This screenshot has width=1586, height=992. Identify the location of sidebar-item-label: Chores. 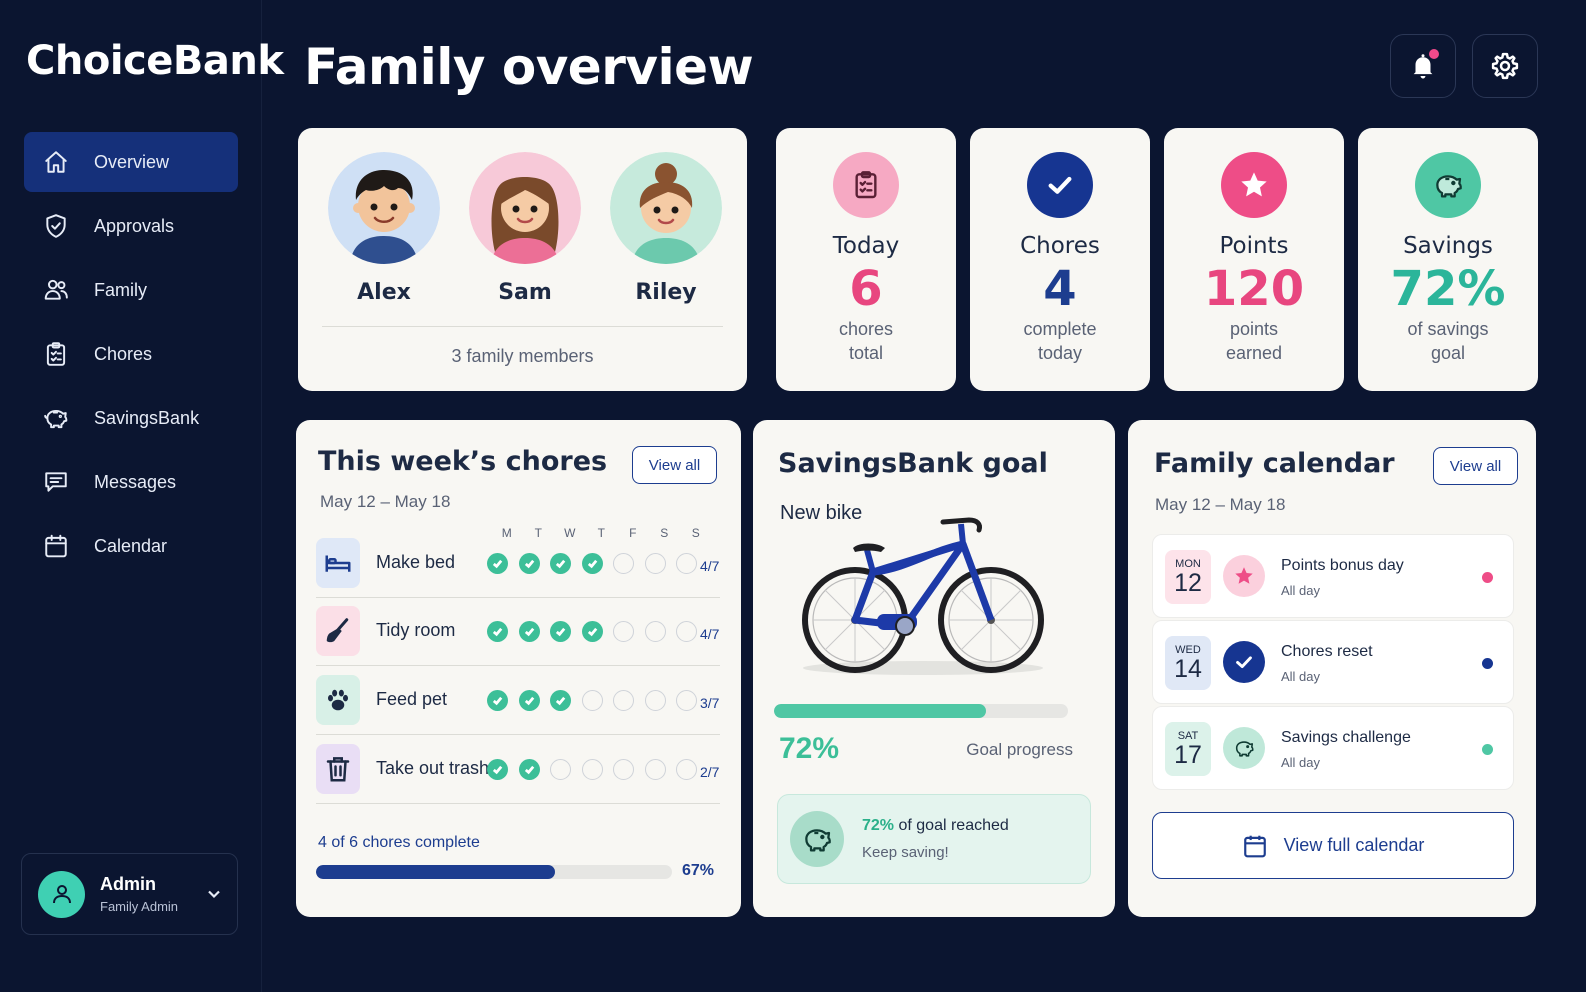
(123, 353).